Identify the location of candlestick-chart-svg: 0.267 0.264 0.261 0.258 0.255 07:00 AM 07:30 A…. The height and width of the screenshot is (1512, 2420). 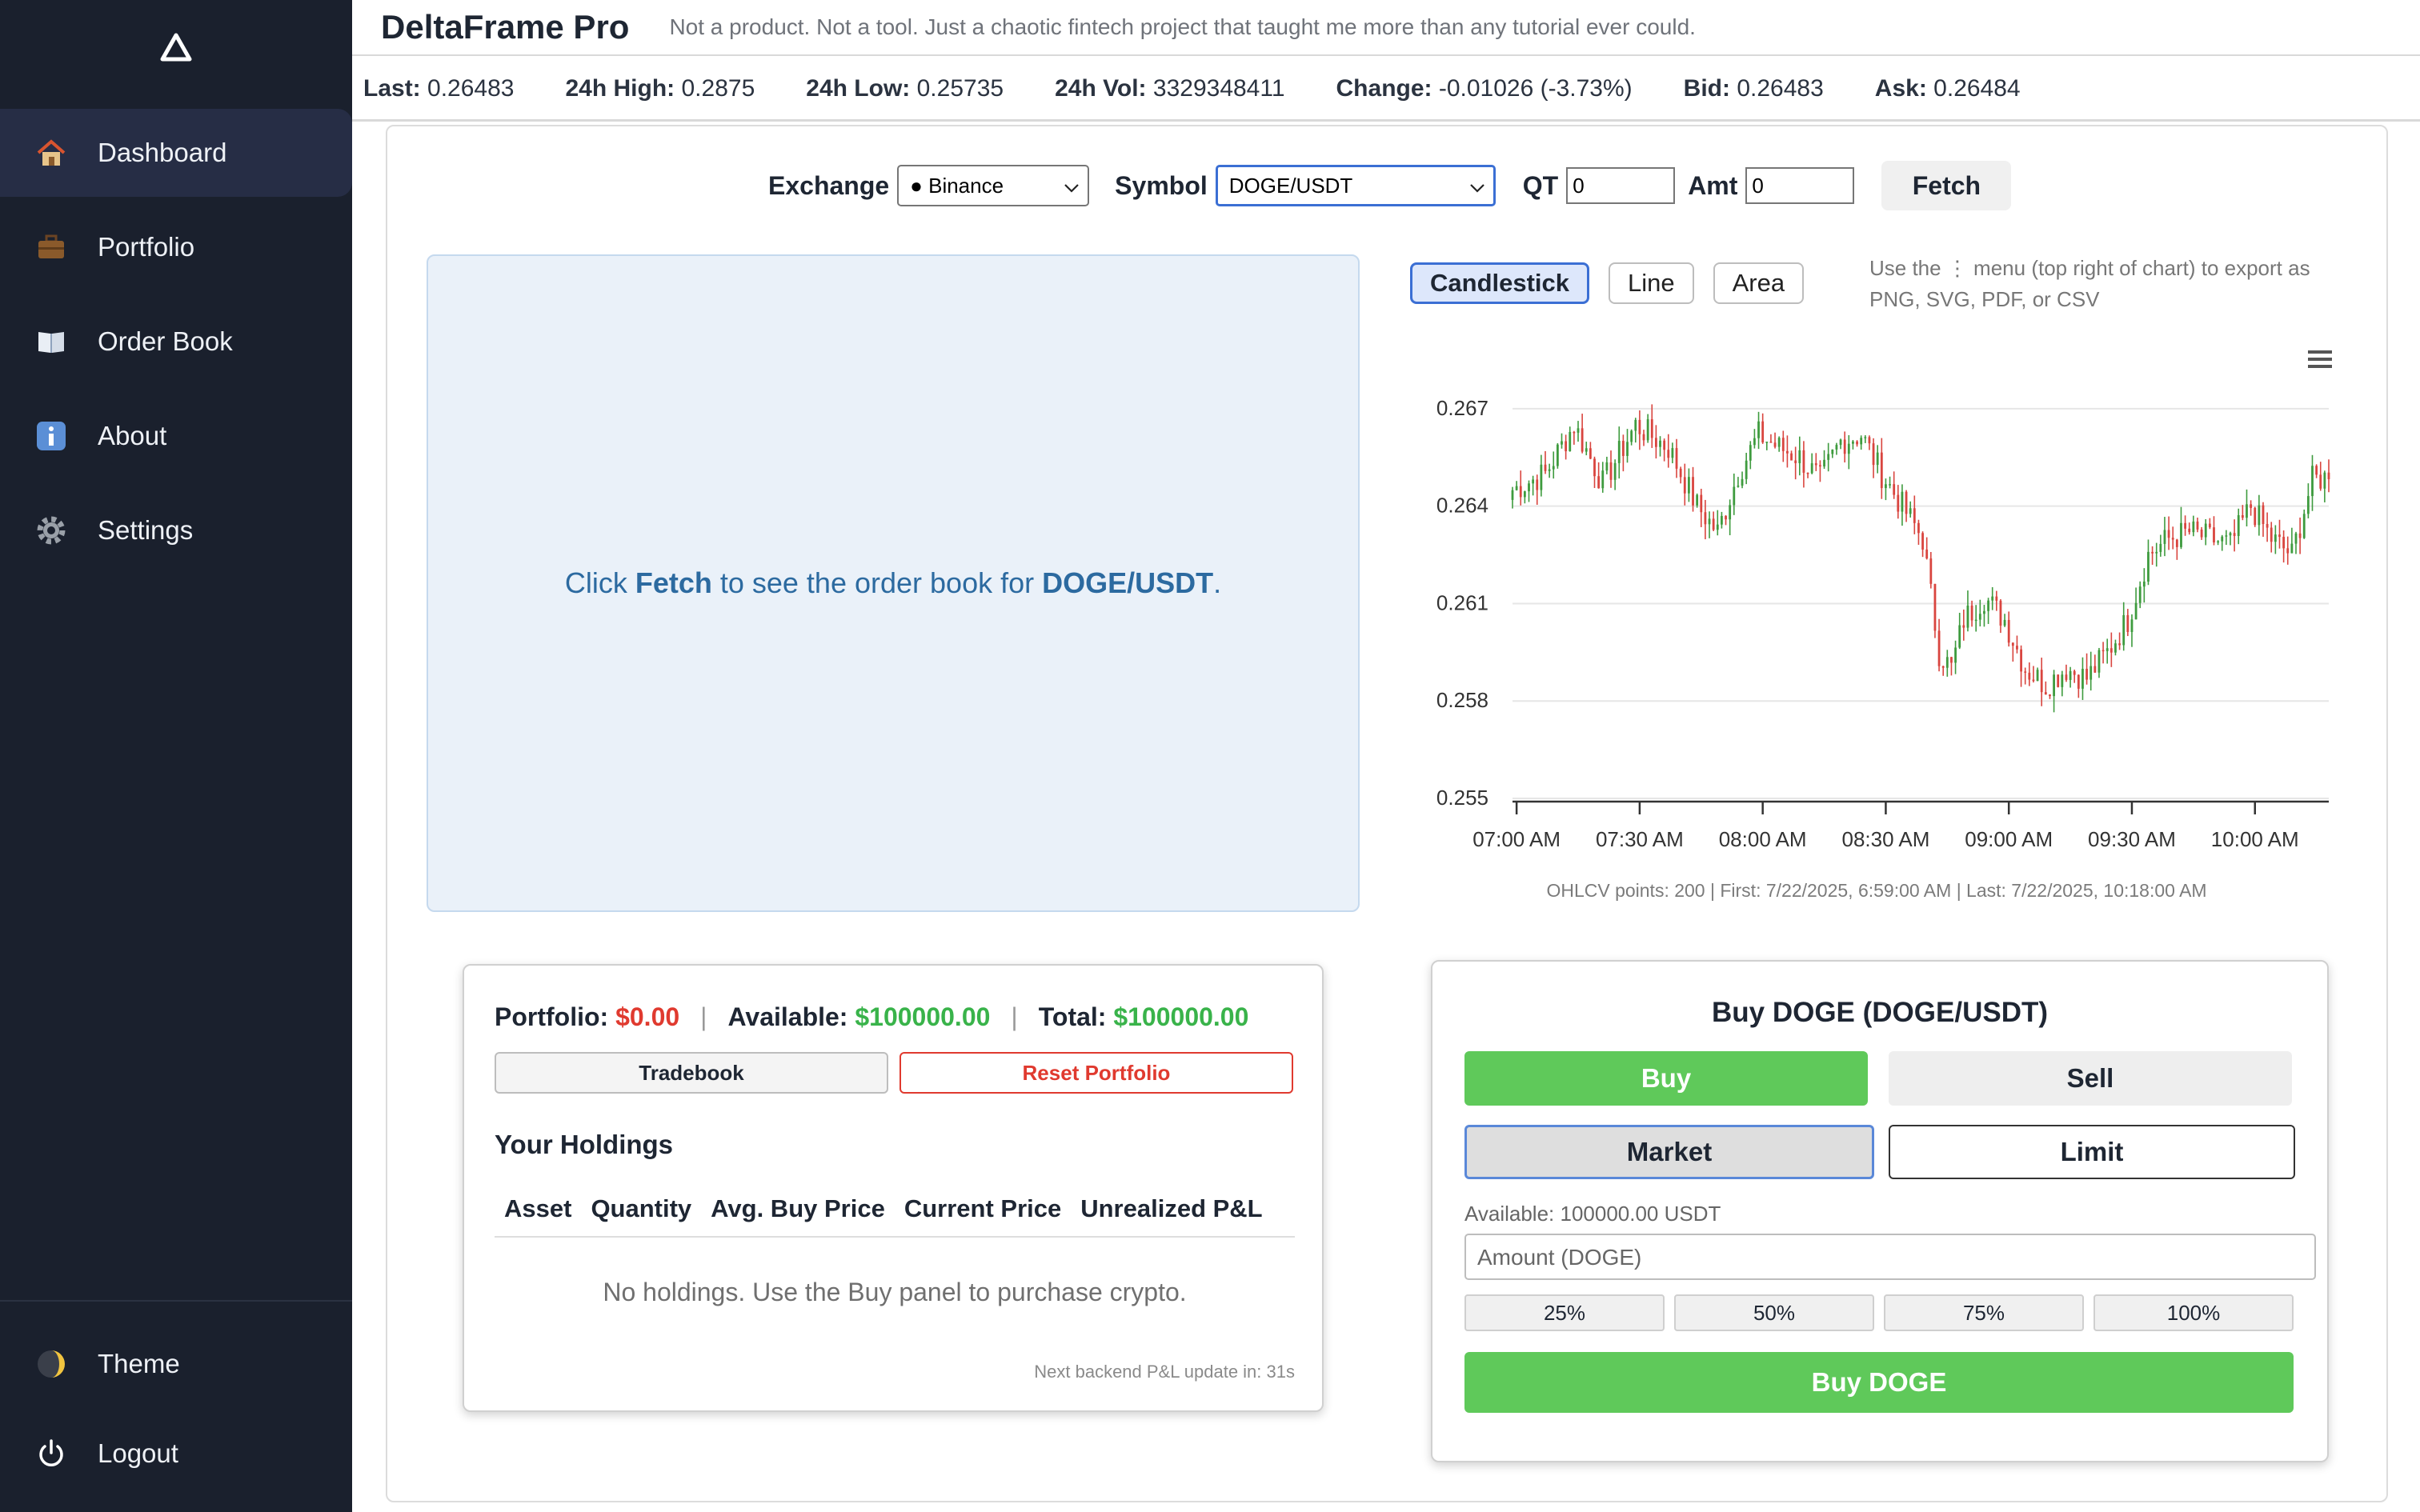
(1886, 597).